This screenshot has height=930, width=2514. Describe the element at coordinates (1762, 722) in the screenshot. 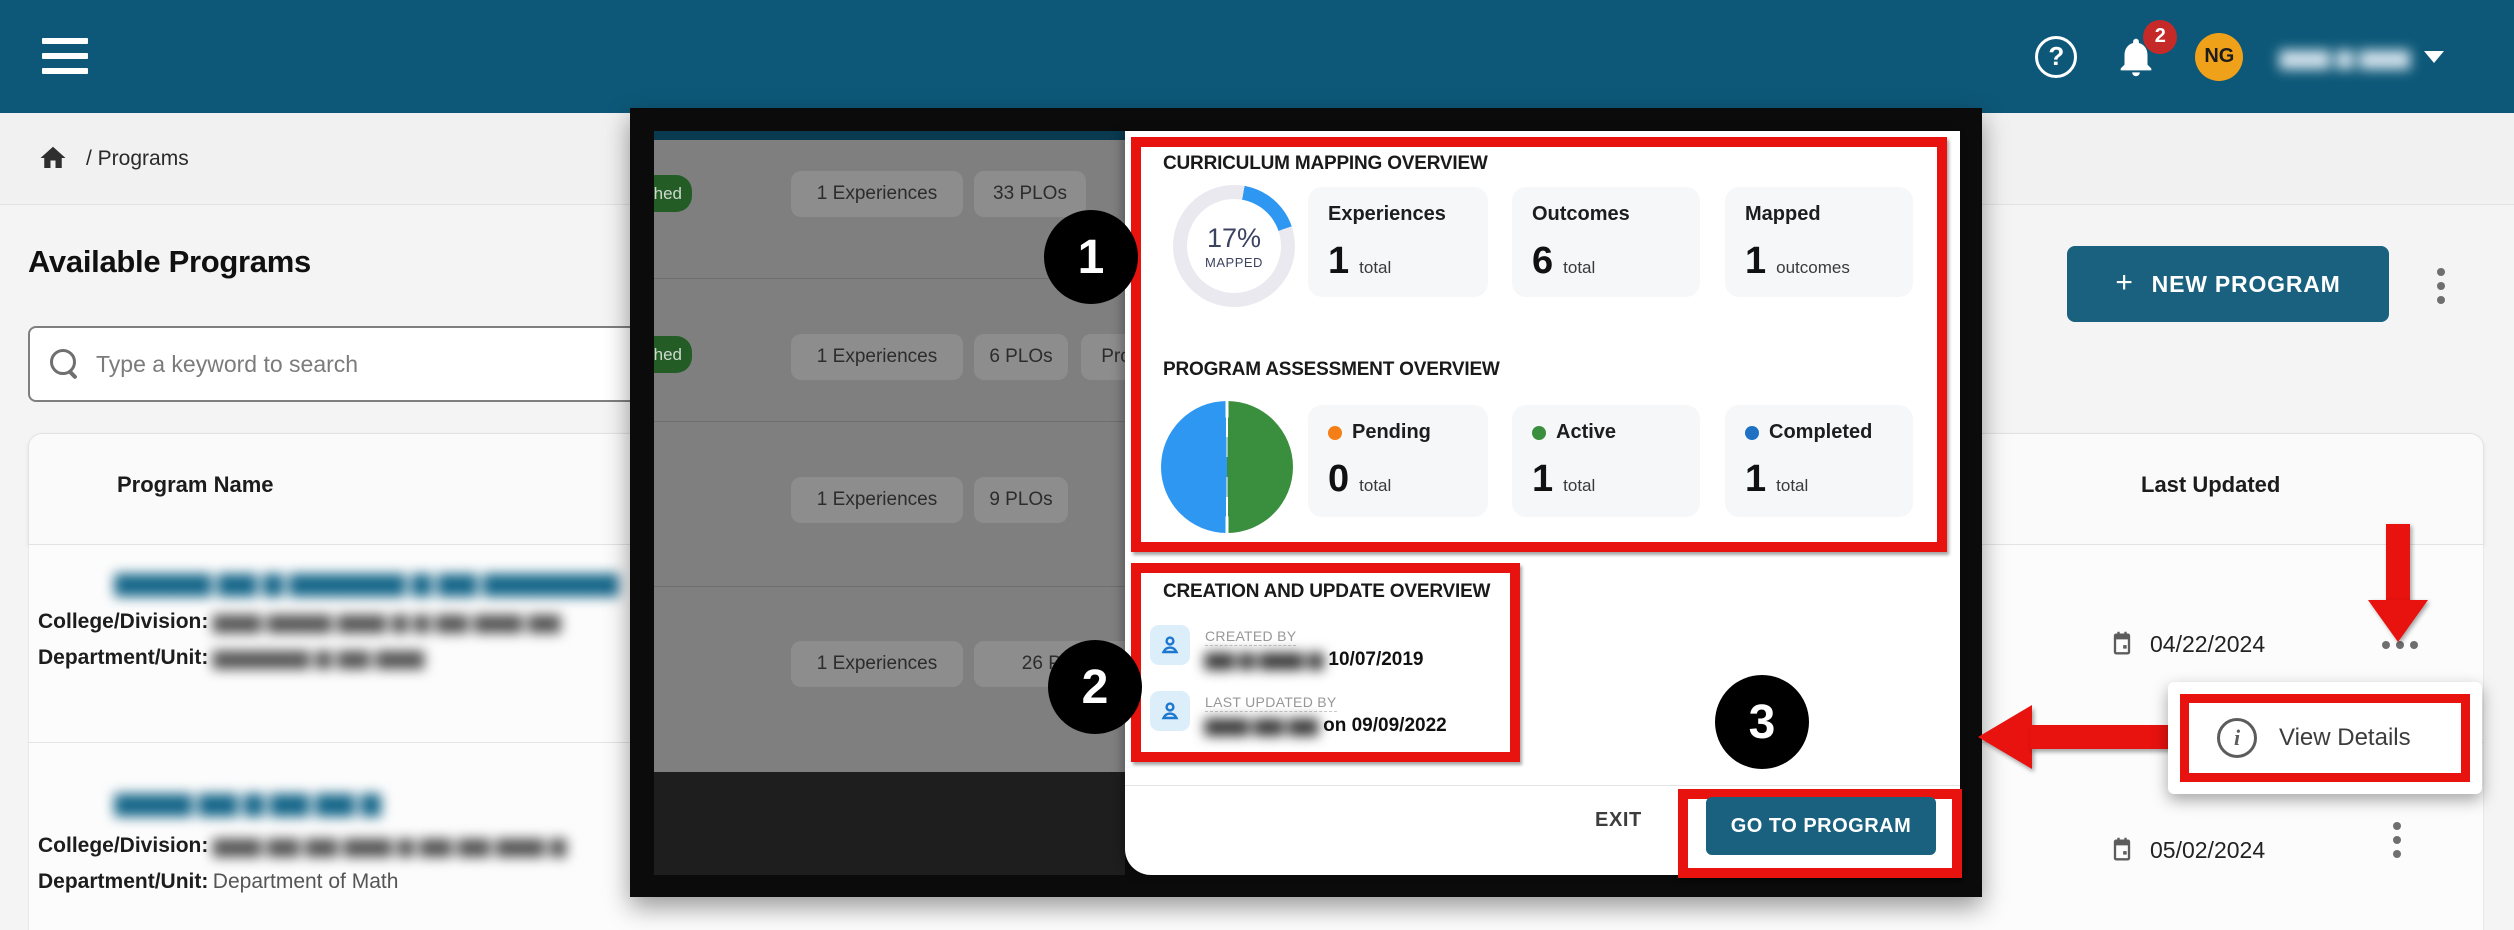

I see `annotation-step-3: 3` at that location.